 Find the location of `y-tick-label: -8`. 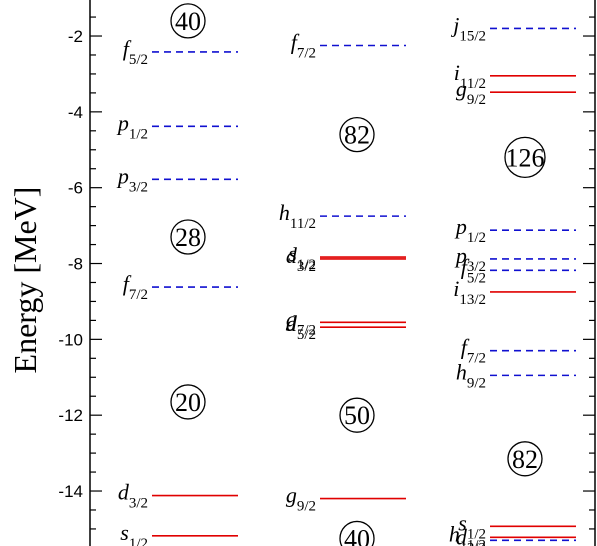

y-tick-label: -8 is located at coordinates (75, 264).